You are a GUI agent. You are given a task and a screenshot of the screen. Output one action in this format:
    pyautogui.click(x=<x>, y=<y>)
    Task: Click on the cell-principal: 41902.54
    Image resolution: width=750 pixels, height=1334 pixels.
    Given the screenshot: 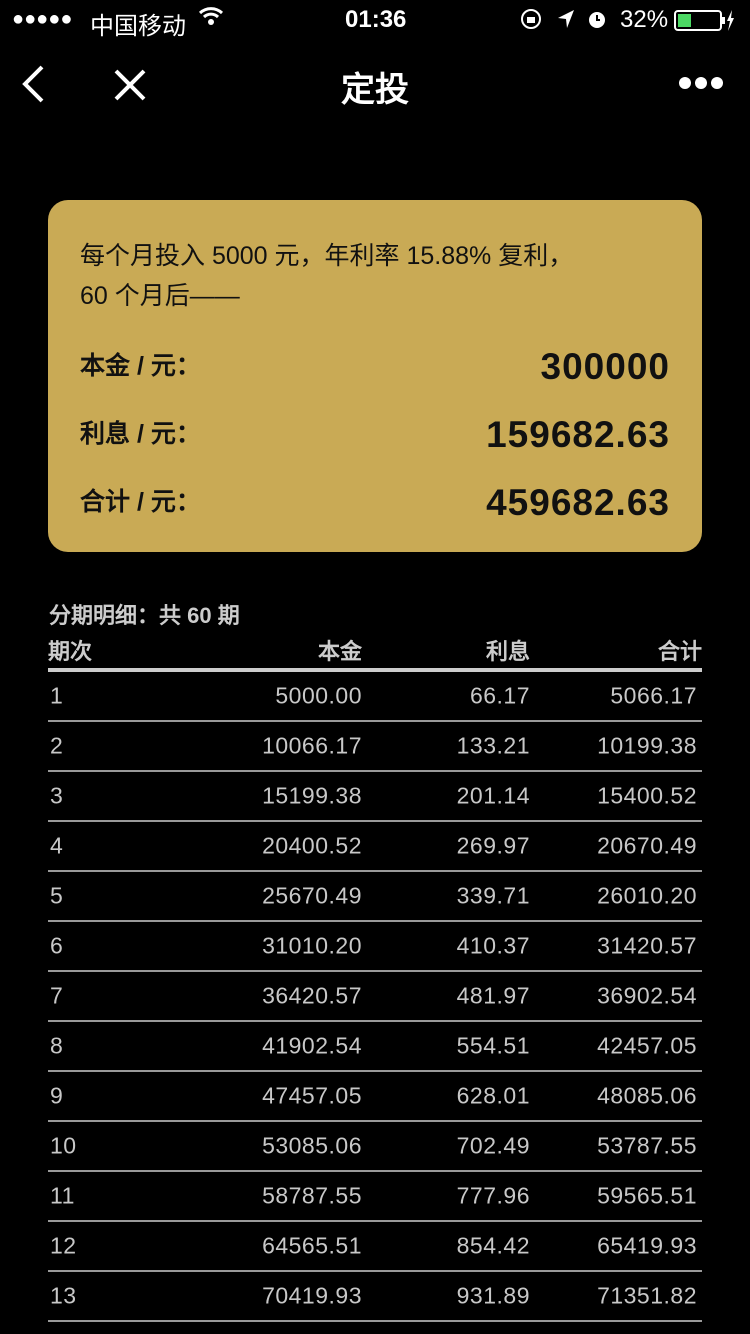 What is the action you would take?
    pyautogui.click(x=312, y=1045)
    